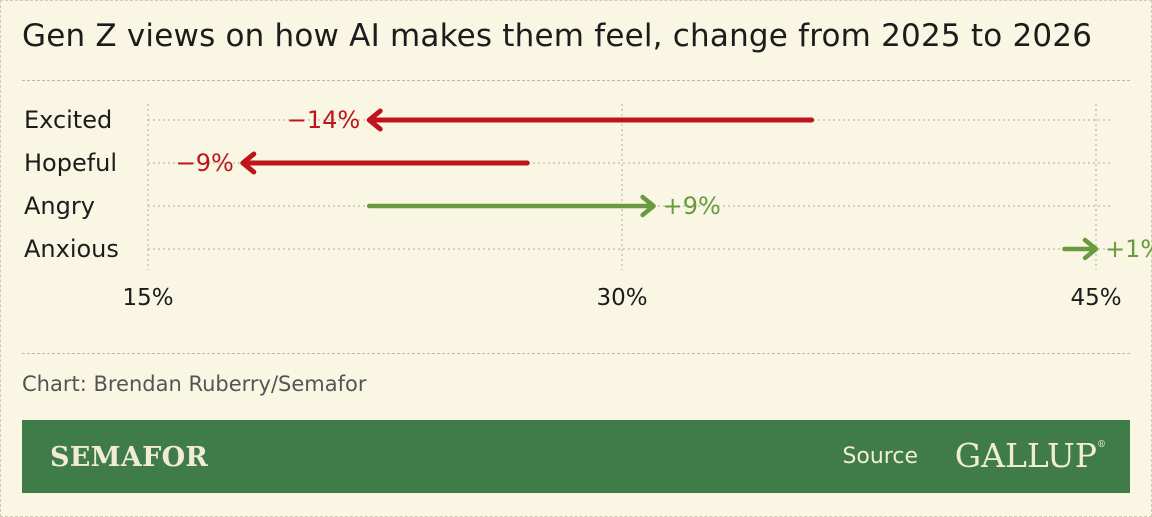 The width and height of the screenshot is (1152, 517). What do you see at coordinates (692, 206) in the screenshot?
I see `change-label-2: +9%` at bounding box center [692, 206].